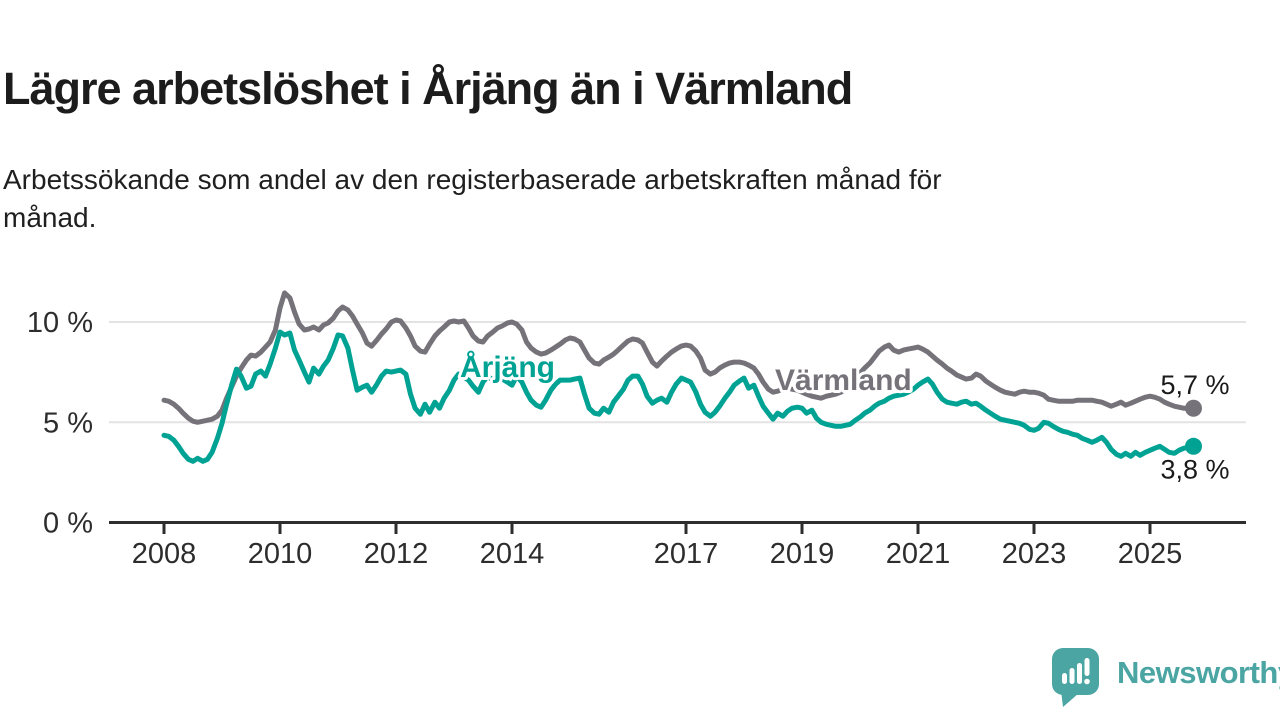 Image resolution: width=1280 pixels, height=720 pixels. Describe the element at coordinates (68, 423) in the screenshot. I see `y-axis-tick-label: 5 %` at that location.